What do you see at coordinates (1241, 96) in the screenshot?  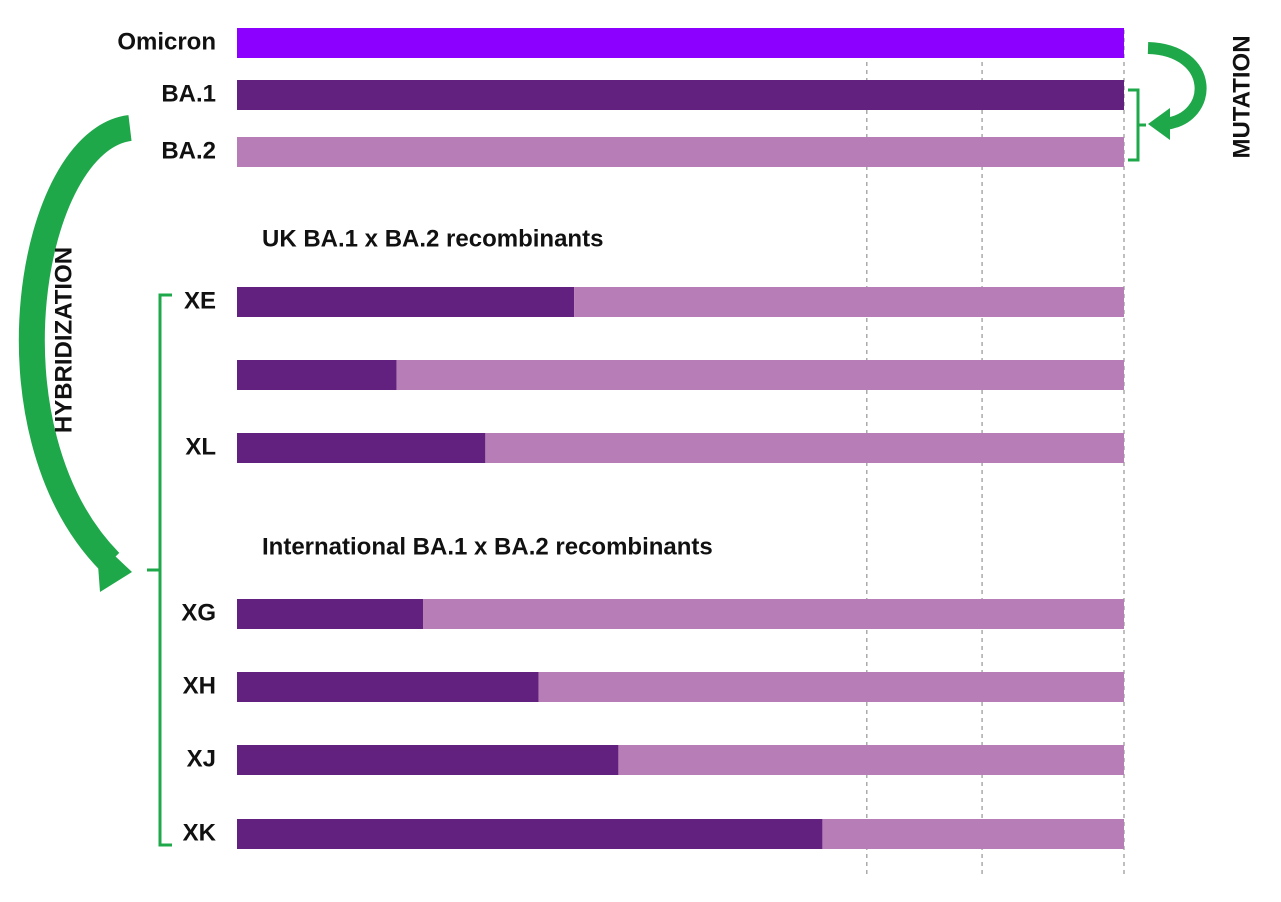 I see `mutation-label: MUTATION` at bounding box center [1241, 96].